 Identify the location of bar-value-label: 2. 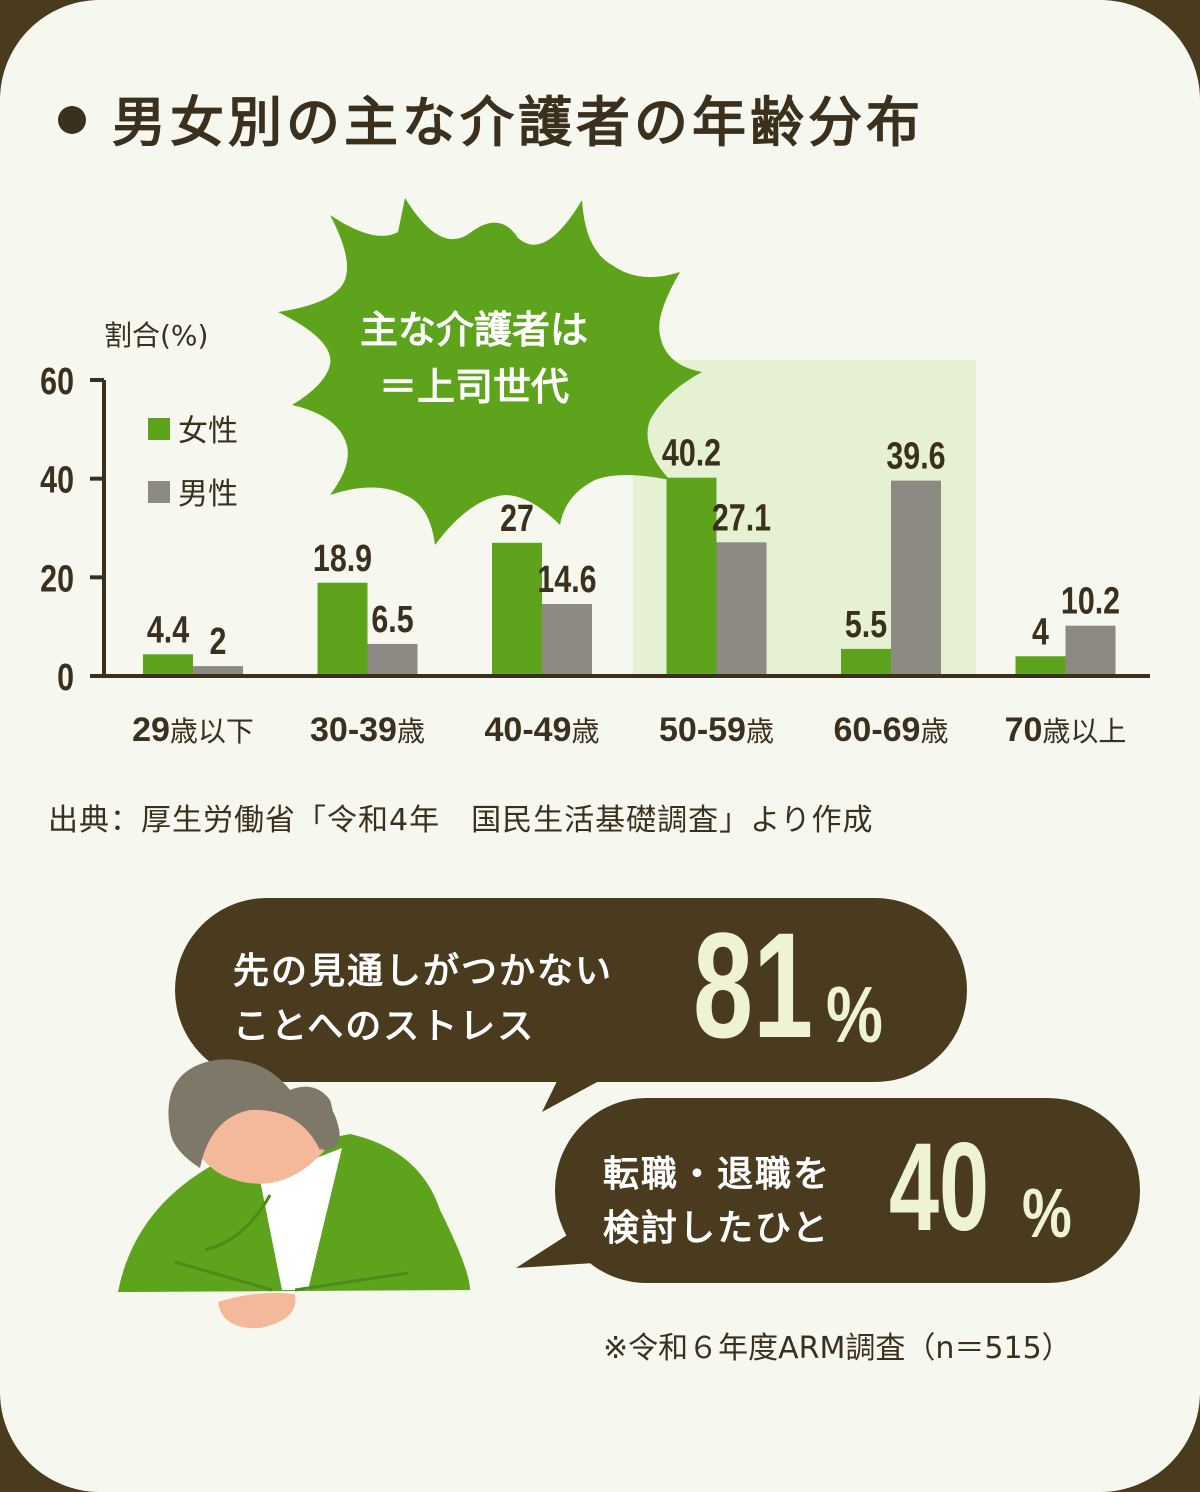
(218, 642).